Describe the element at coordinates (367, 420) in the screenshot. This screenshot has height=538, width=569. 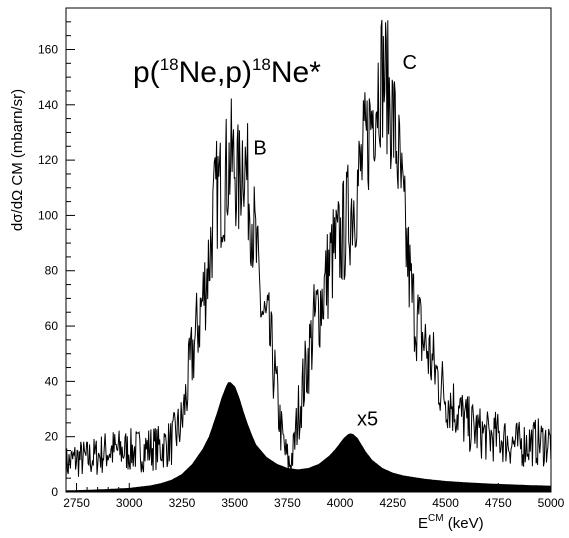
I see `annotation-label: x5` at that location.